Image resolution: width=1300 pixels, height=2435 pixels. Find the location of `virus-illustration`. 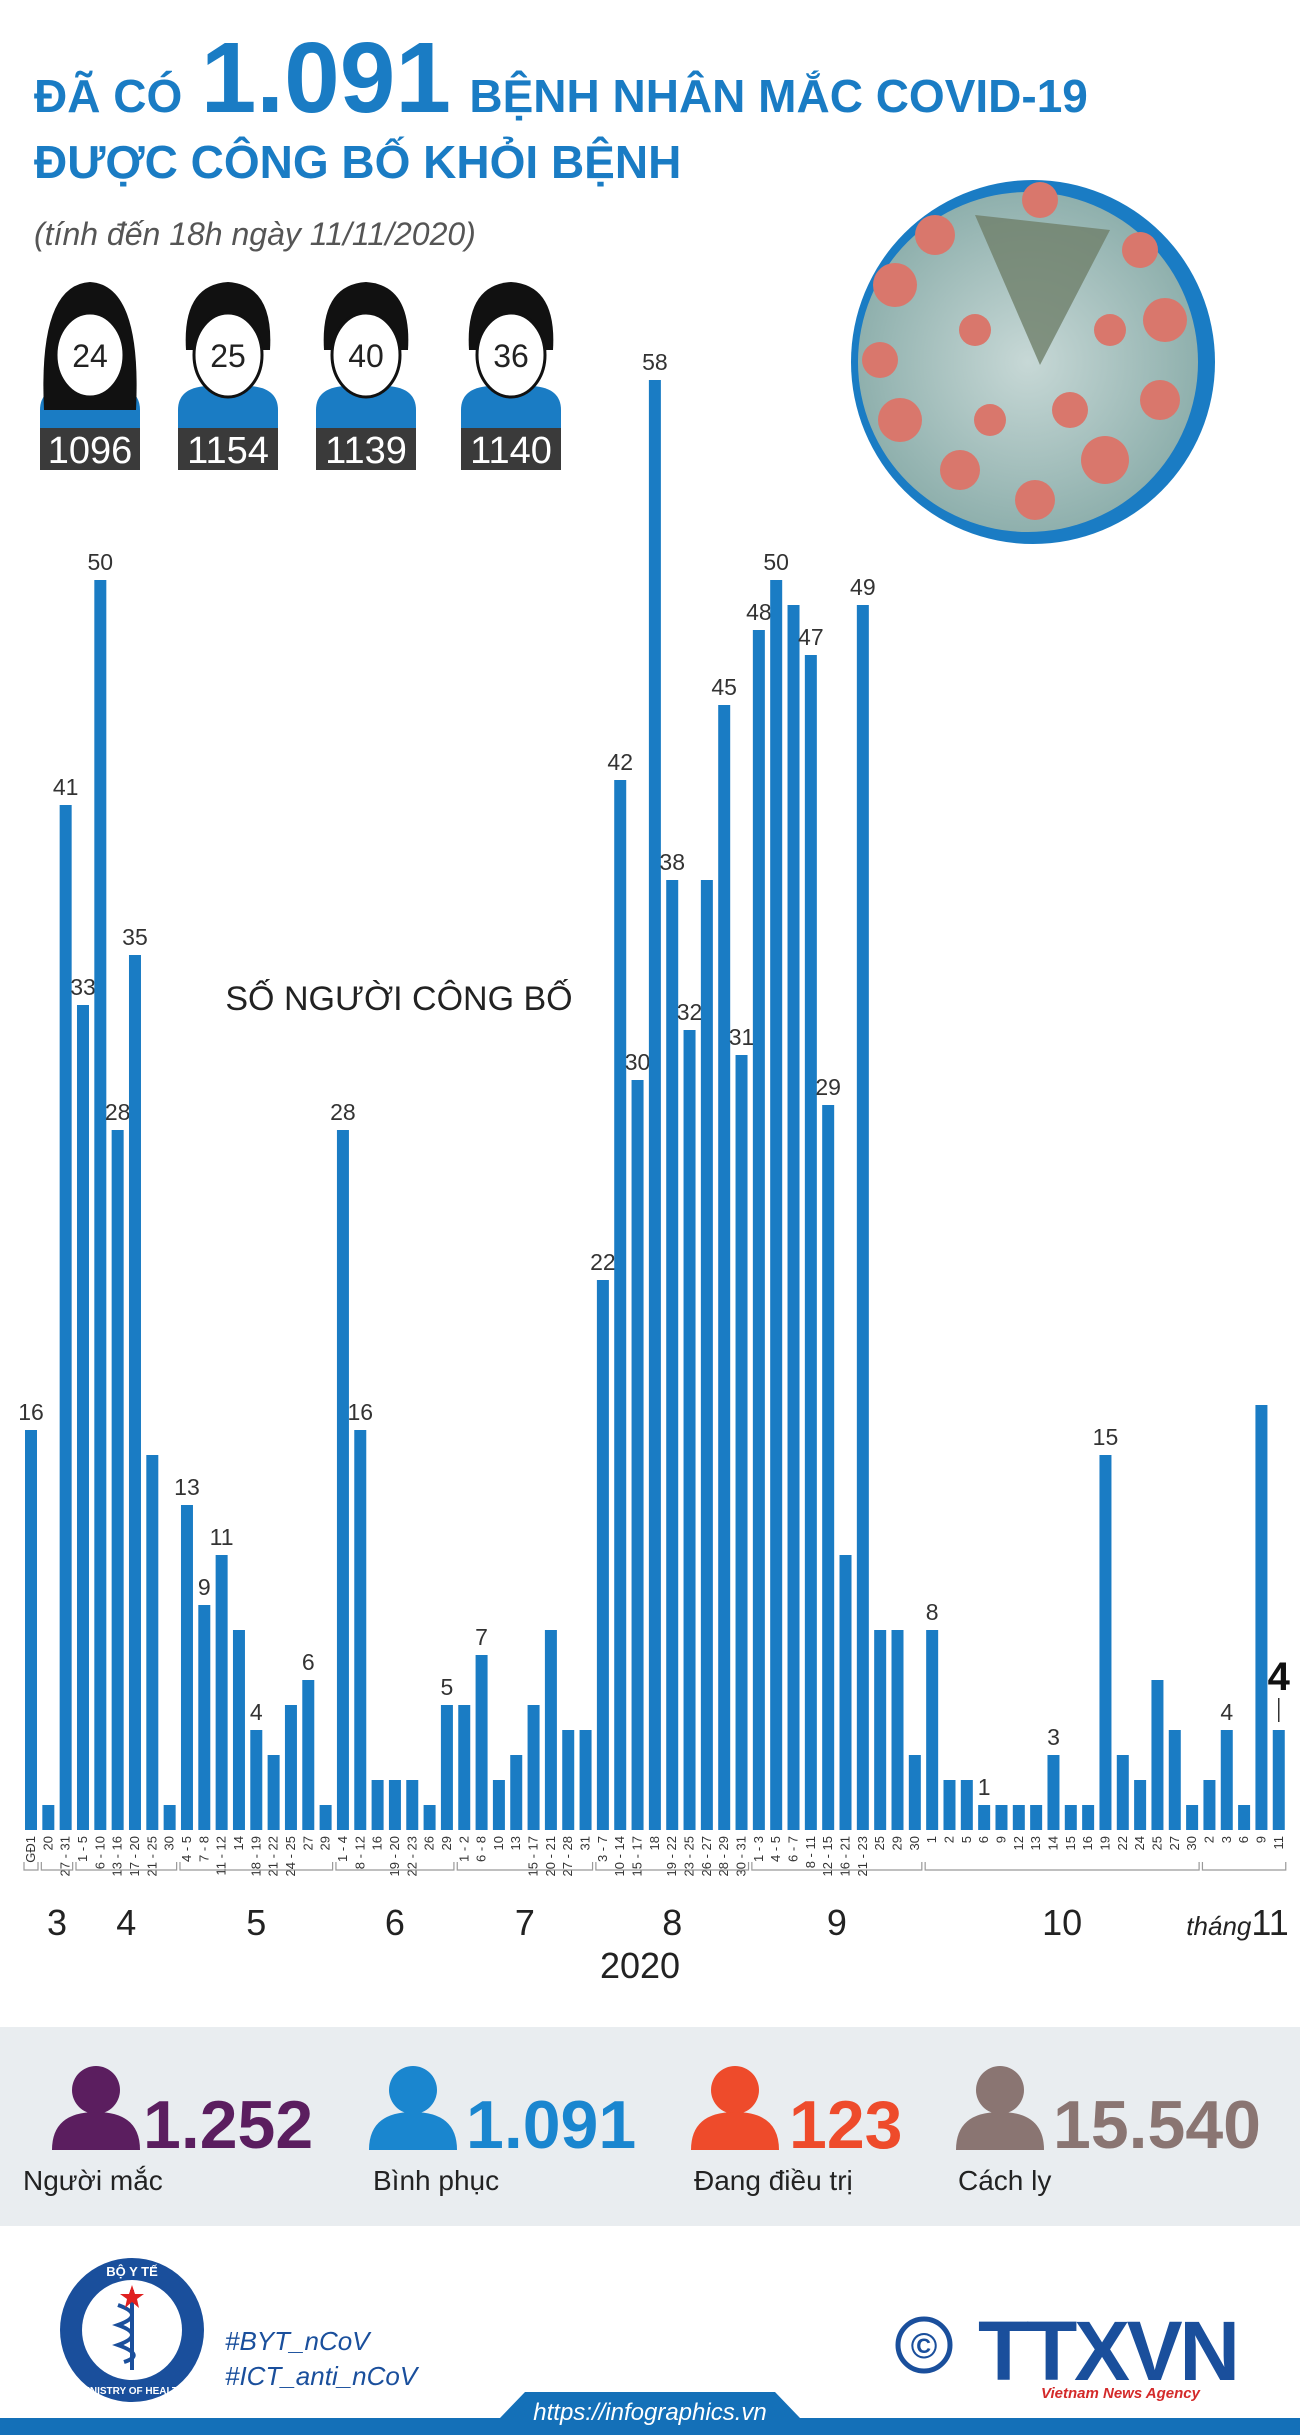

virus-illustration is located at coordinates (1033, 362).